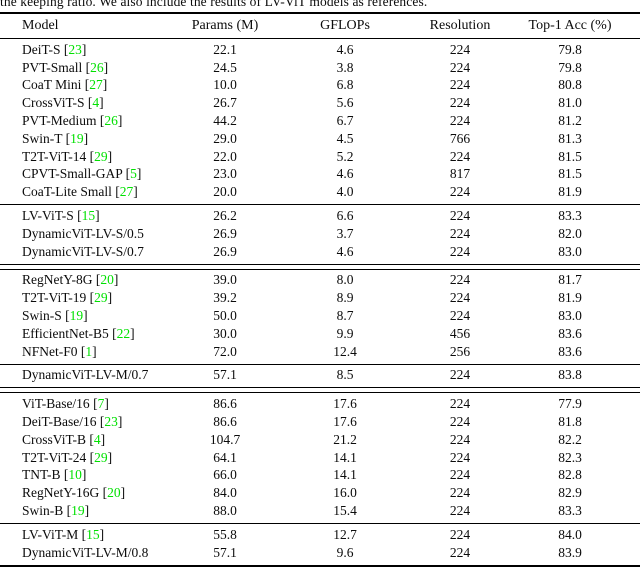 The image size is (640, 571). Describe the element at coordinates (345, 121) in the screenshot. I see `gflops-value: 6.7` at that location.